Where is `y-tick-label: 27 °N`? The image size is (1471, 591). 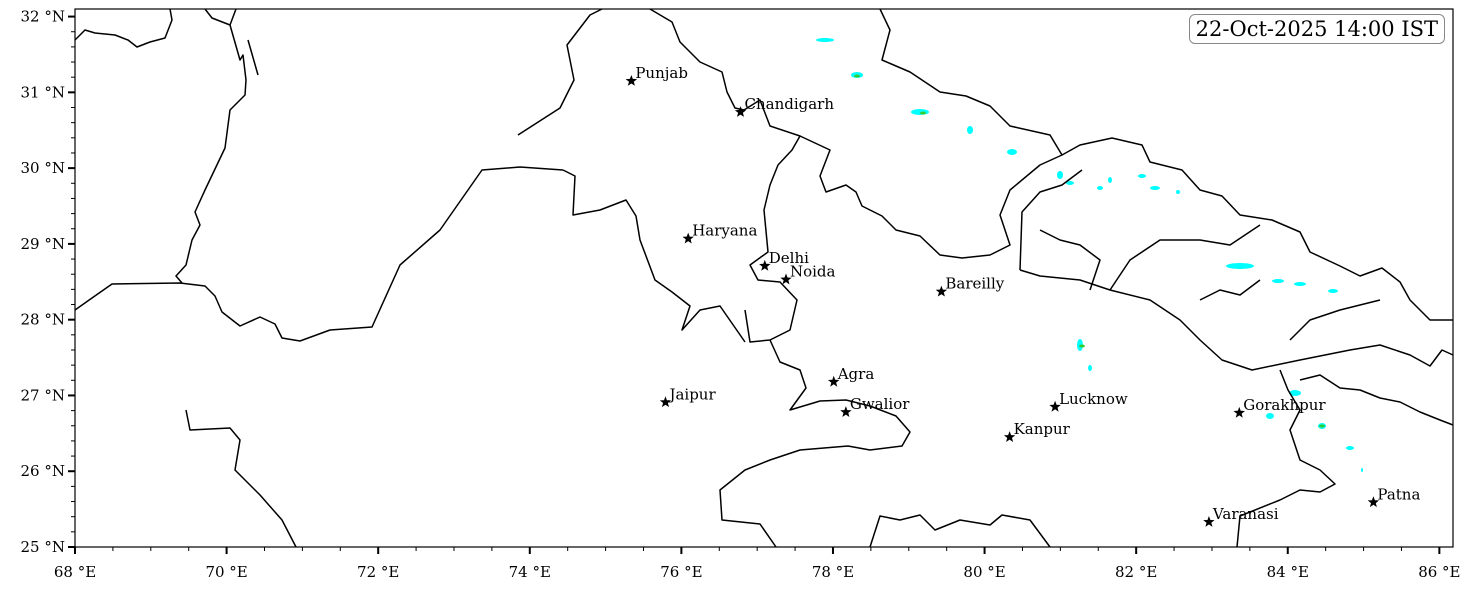
y-tick-label: 27 °N is located at coordinates (43, 395).